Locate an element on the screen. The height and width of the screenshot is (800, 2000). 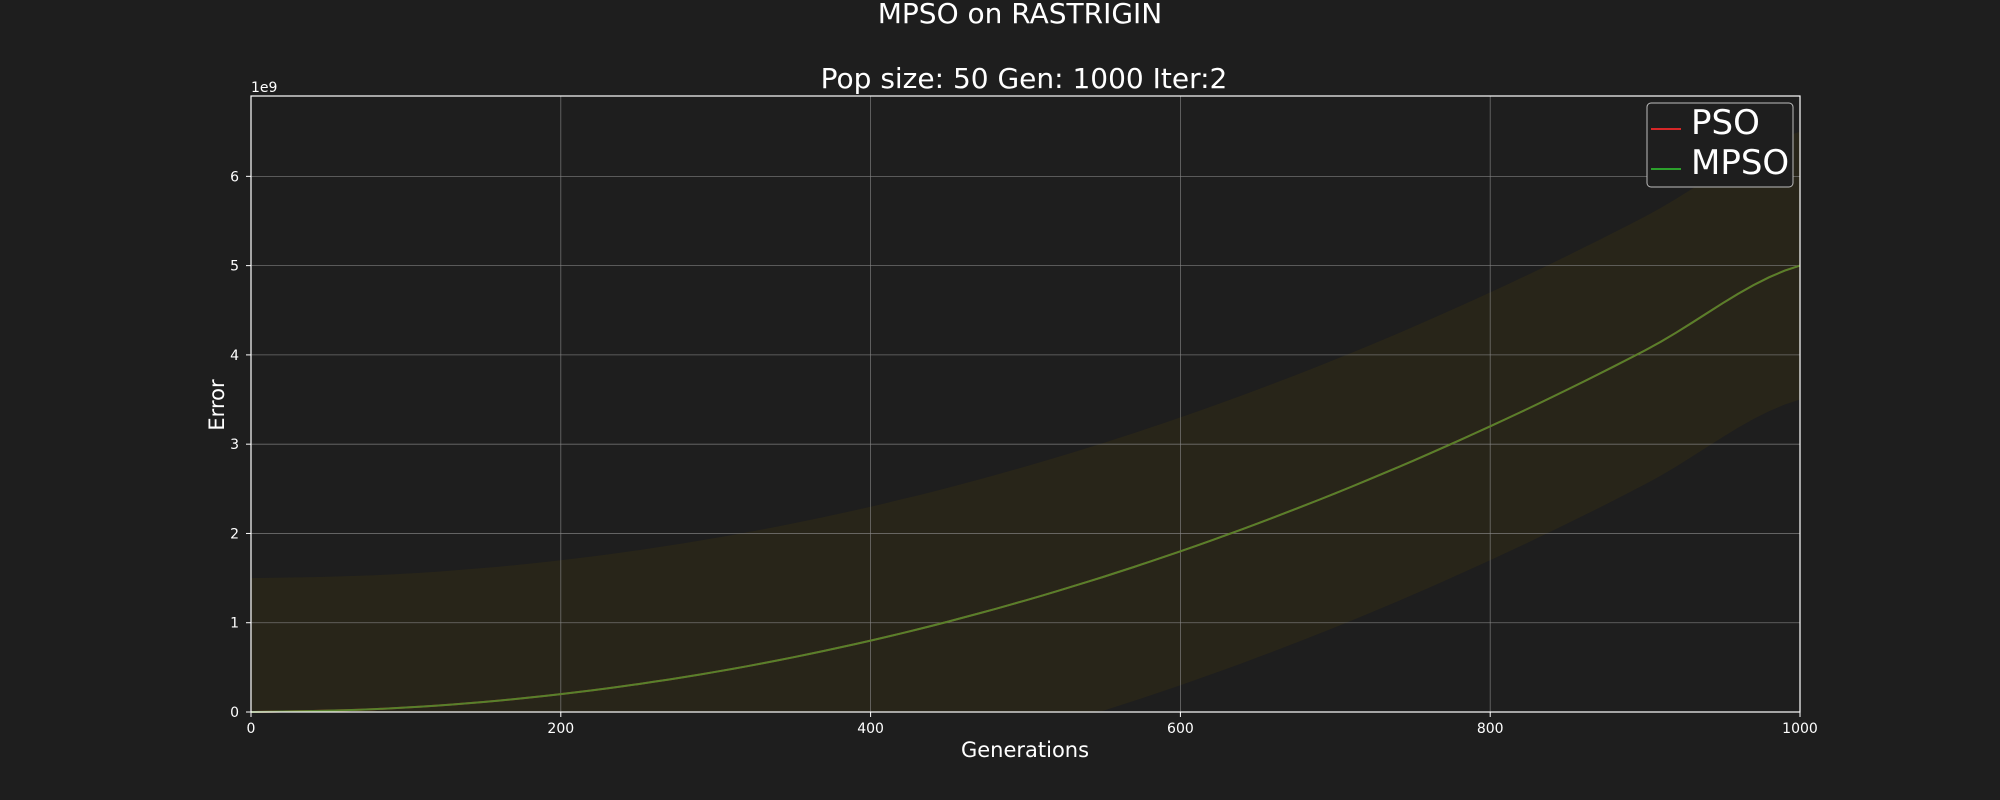
chart-title: MPSO on RASTRIGIN is located at coordinates (1020, 15).